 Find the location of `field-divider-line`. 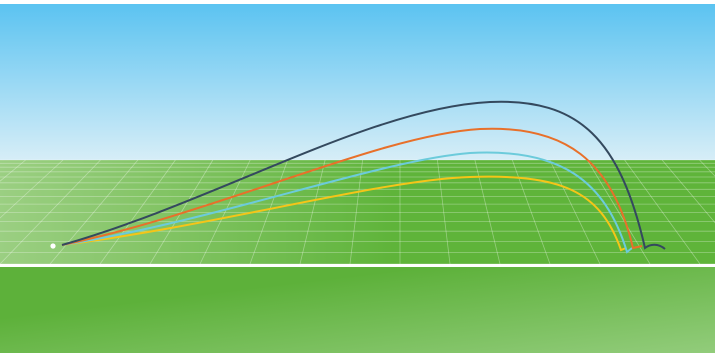

field-divider-line is located at coordinates (357, 265).